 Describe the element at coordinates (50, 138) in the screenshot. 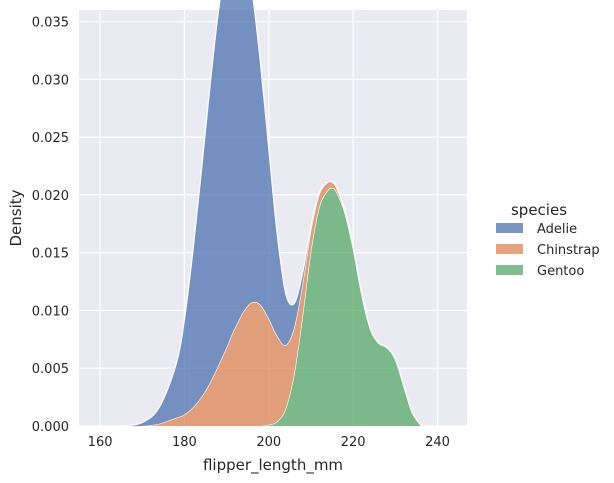

I see `y-tick-label: 0.025` at that location.